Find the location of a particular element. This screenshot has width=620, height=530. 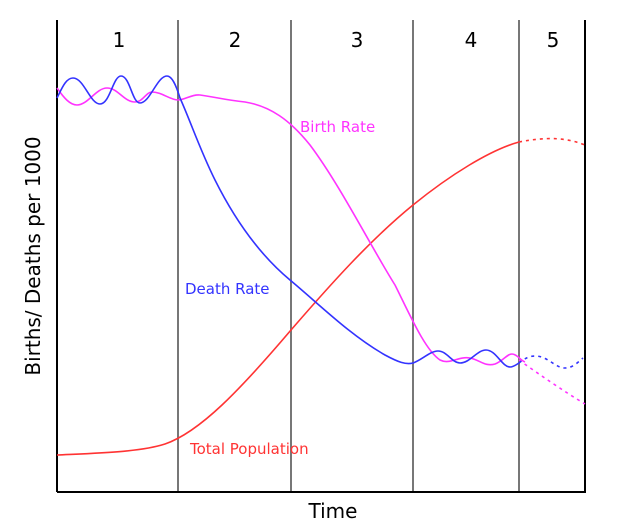

x-axis-label: Time is located at coordinates (333, 511).